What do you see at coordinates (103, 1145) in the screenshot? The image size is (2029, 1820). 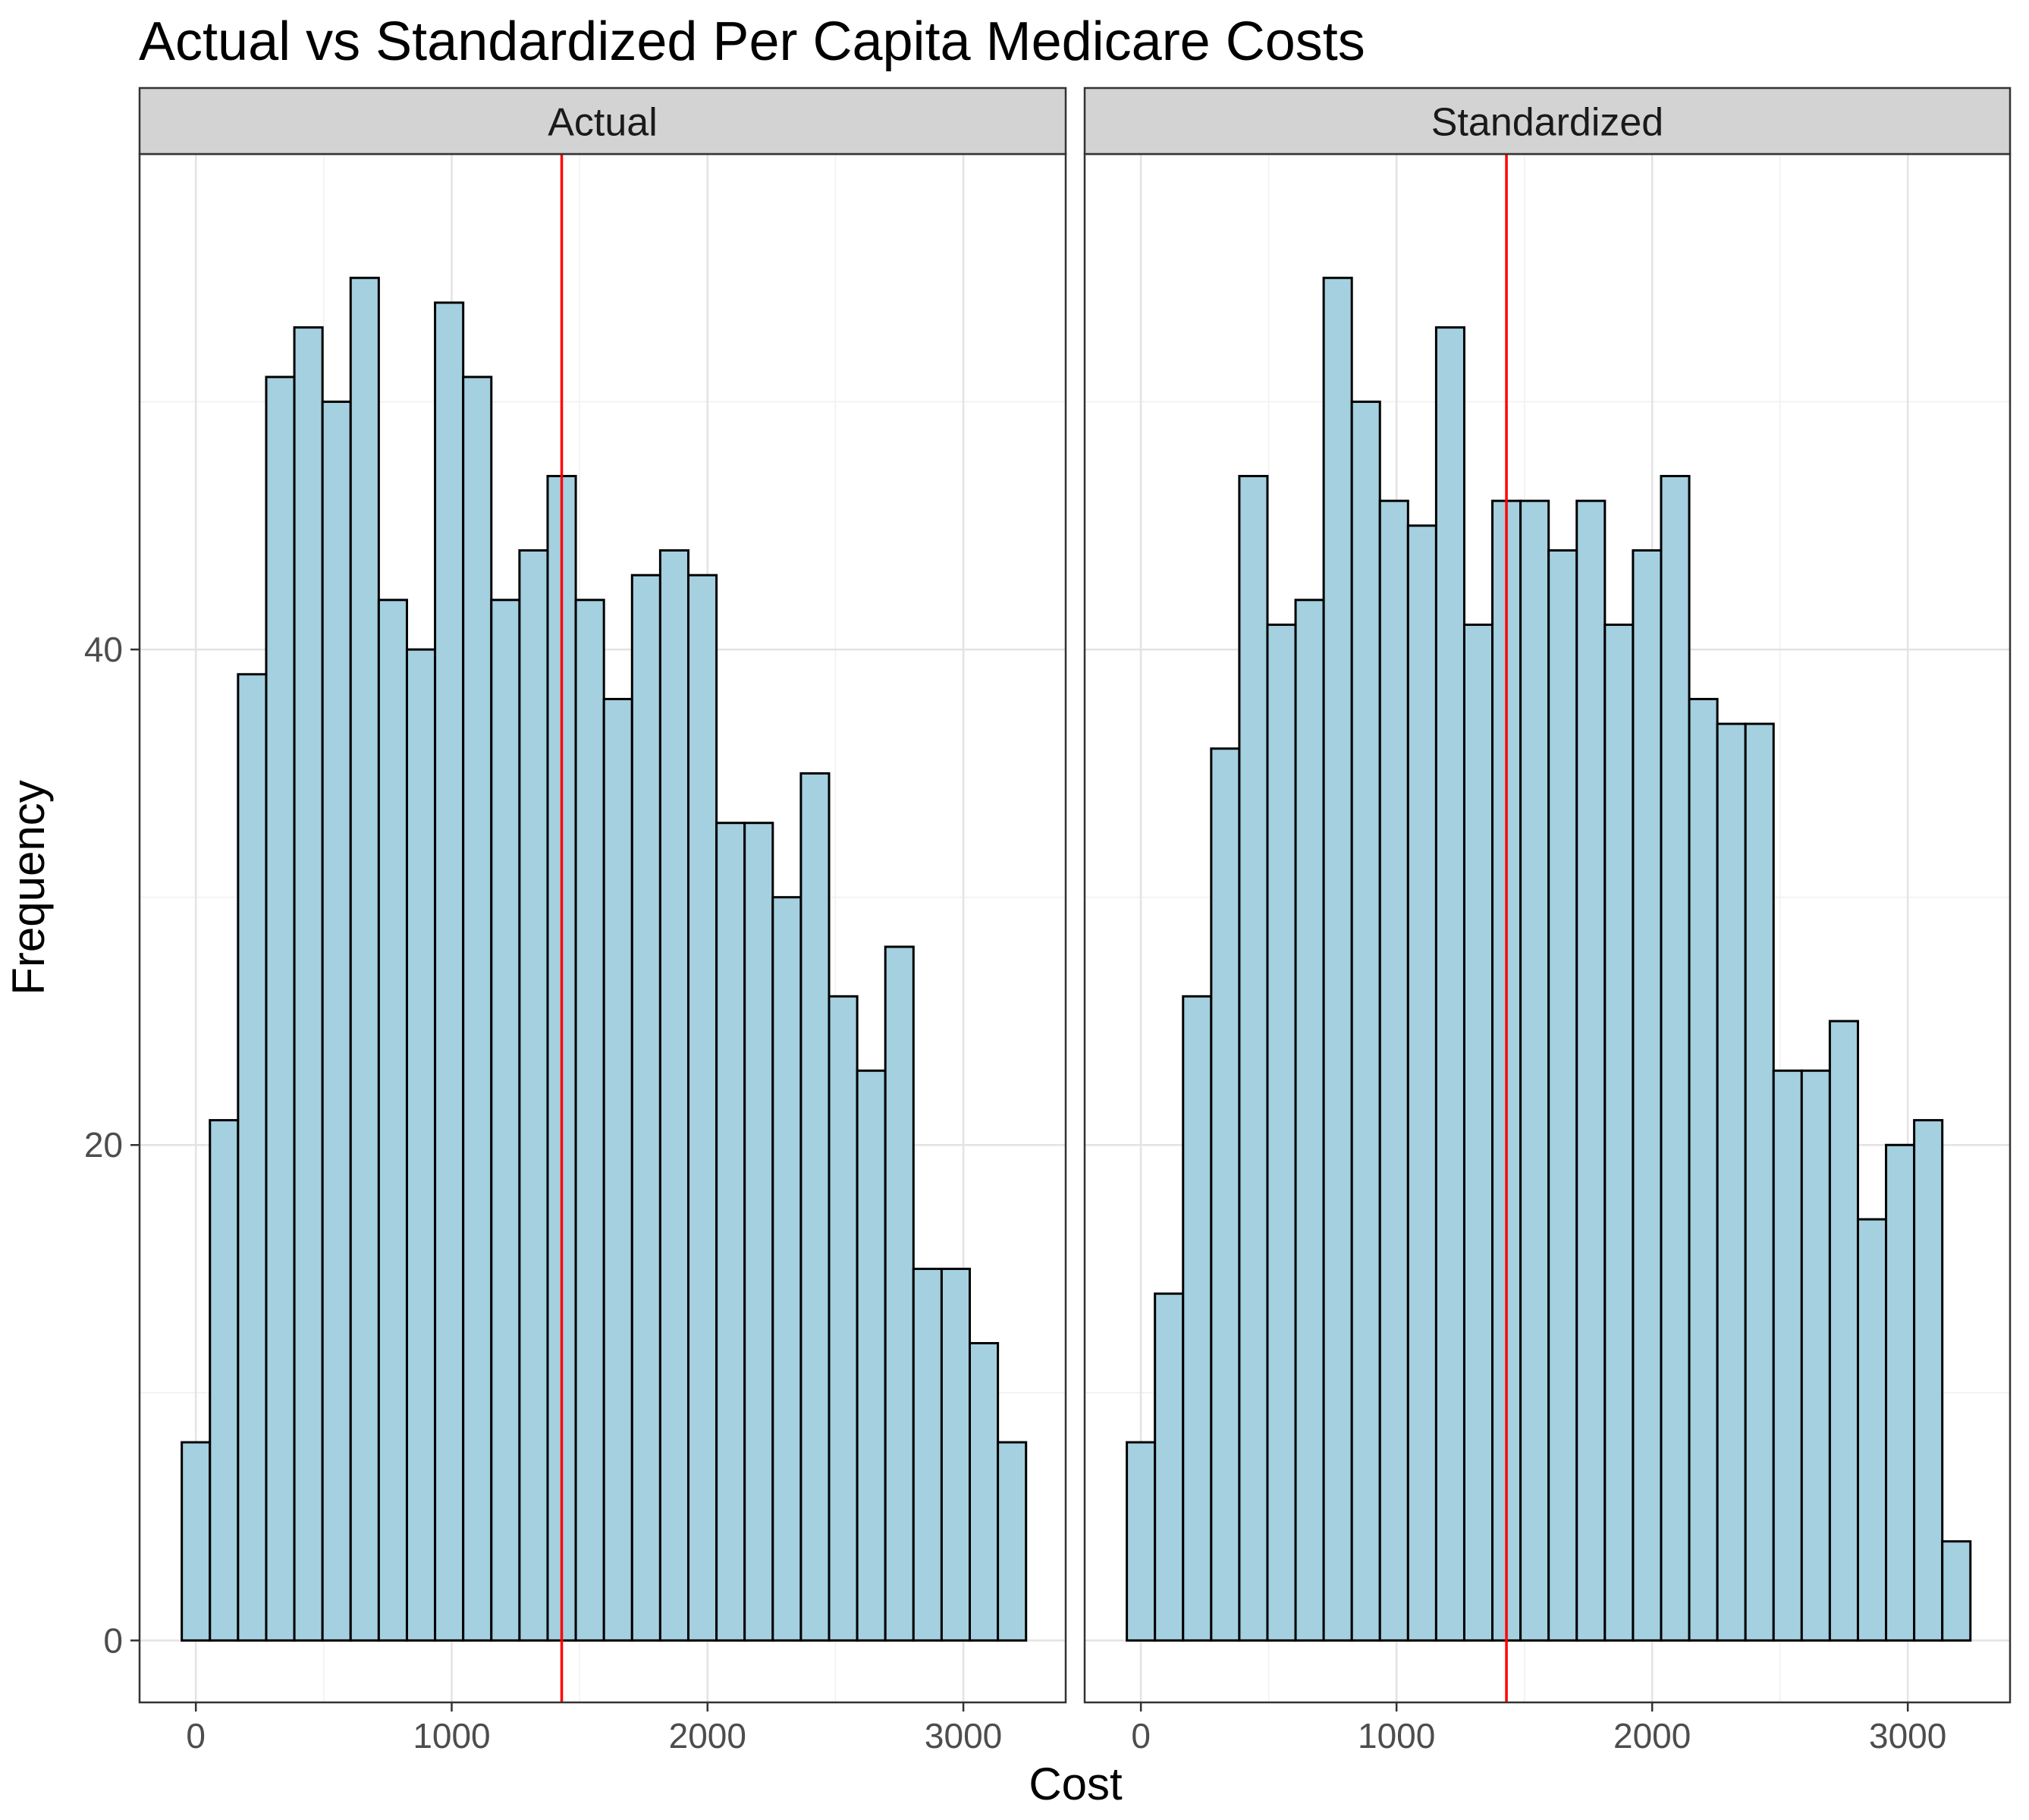 I see `y-tick-label: 20` at bounding box center [103, 1145].